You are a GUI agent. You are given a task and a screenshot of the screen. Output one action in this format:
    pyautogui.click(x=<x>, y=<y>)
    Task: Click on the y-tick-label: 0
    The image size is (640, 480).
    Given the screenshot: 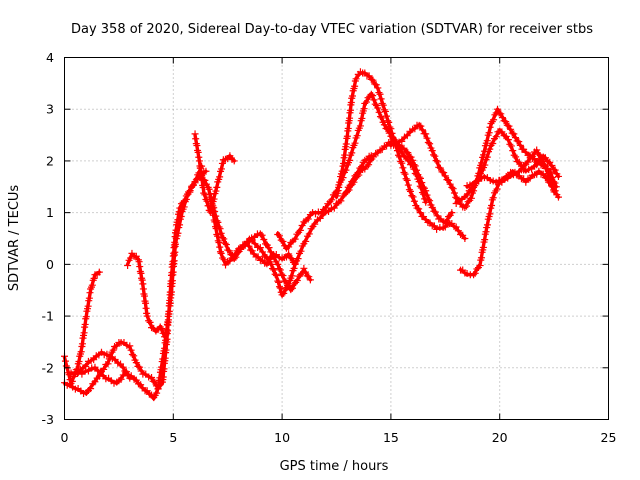 What is the action you would take?
    pyautogui.click(x=50, y=264)
    